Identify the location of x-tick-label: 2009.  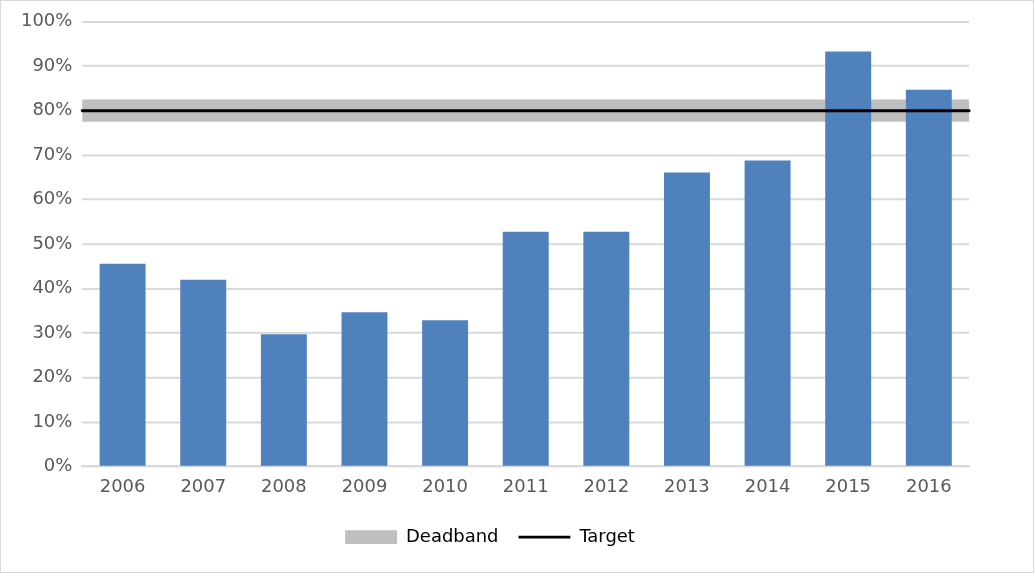
(364, 486).